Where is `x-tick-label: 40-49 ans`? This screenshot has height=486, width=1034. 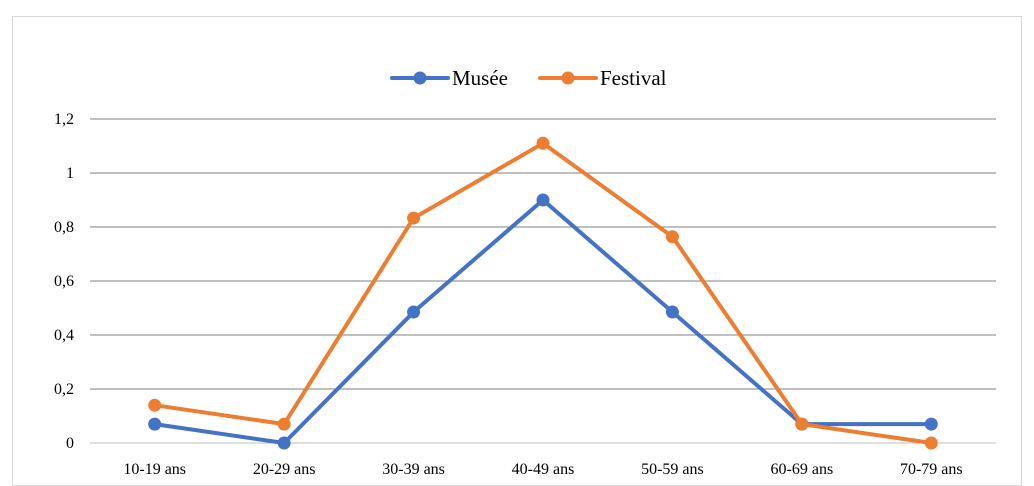 x-tick-label: 40-49 ans is located at coordinates (543, 469).